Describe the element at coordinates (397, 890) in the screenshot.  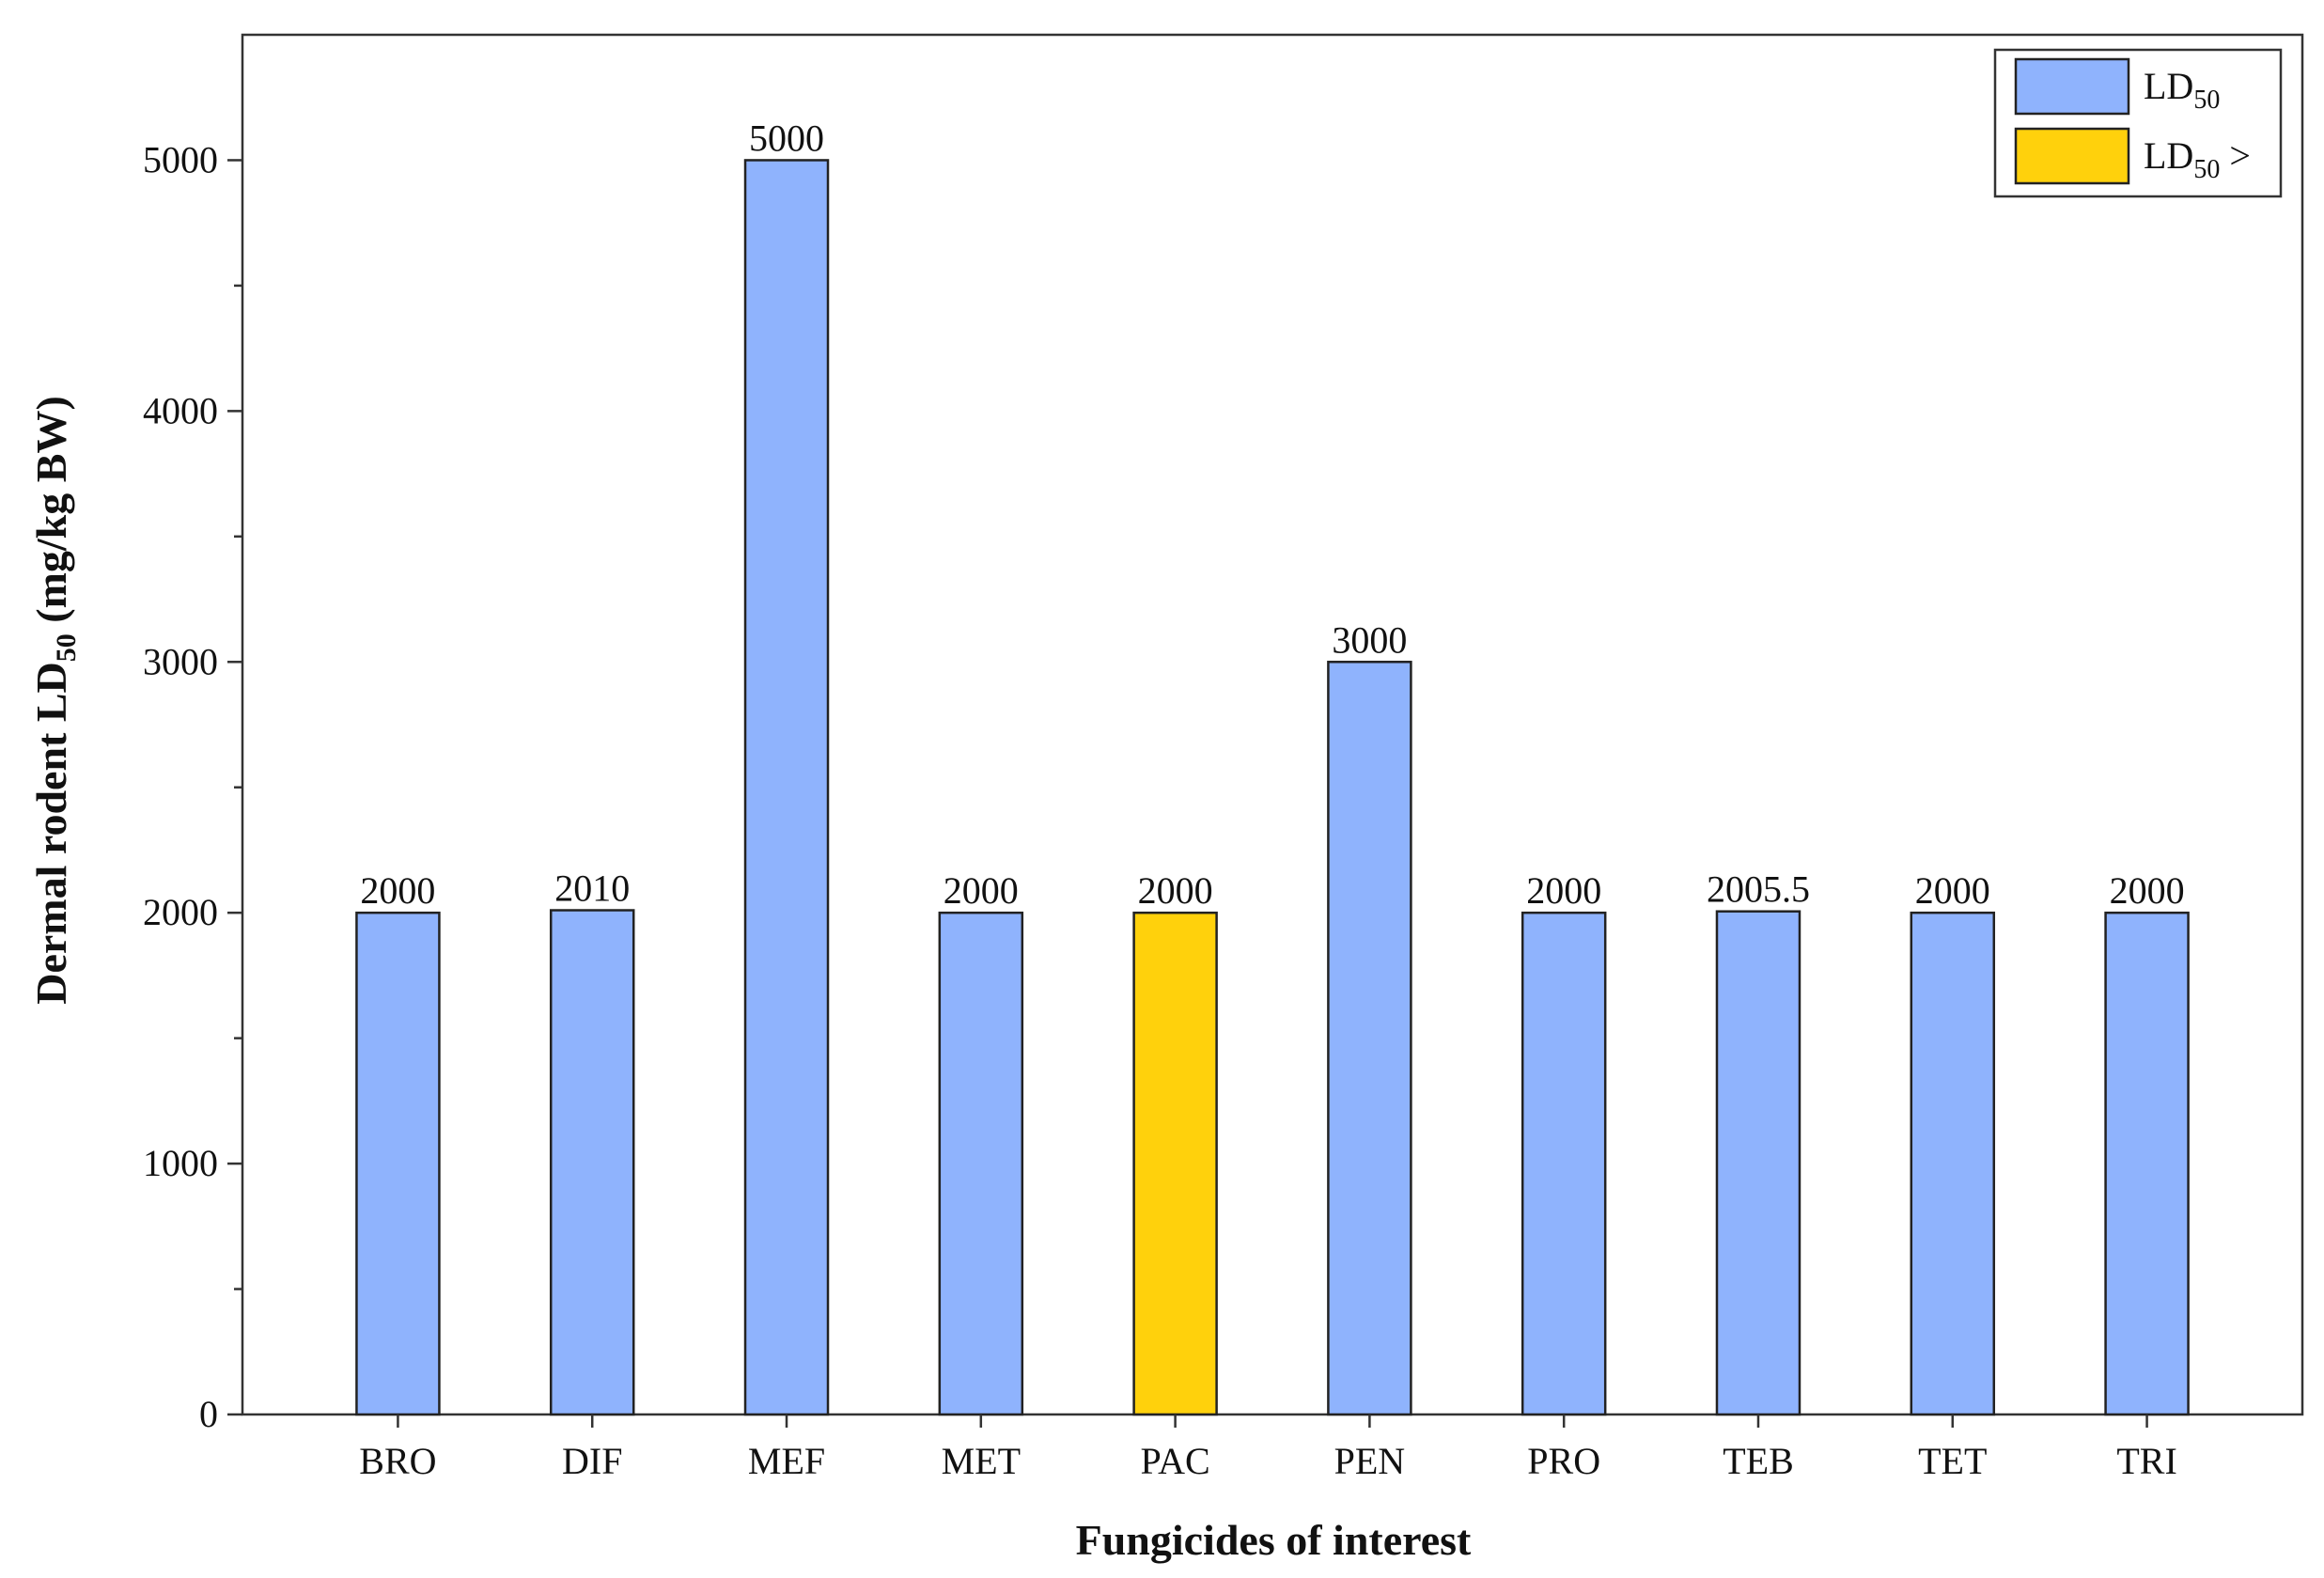
I see `data-label-bro: 2000` at that location.